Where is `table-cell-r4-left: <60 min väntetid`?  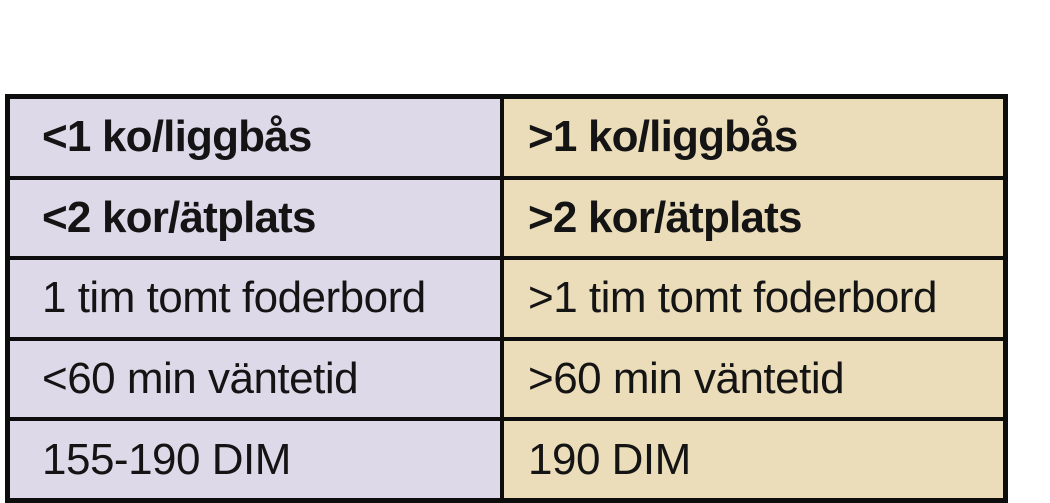
table-cell-r4-left: <60 min väntetid is located at coordinates (255, 379).